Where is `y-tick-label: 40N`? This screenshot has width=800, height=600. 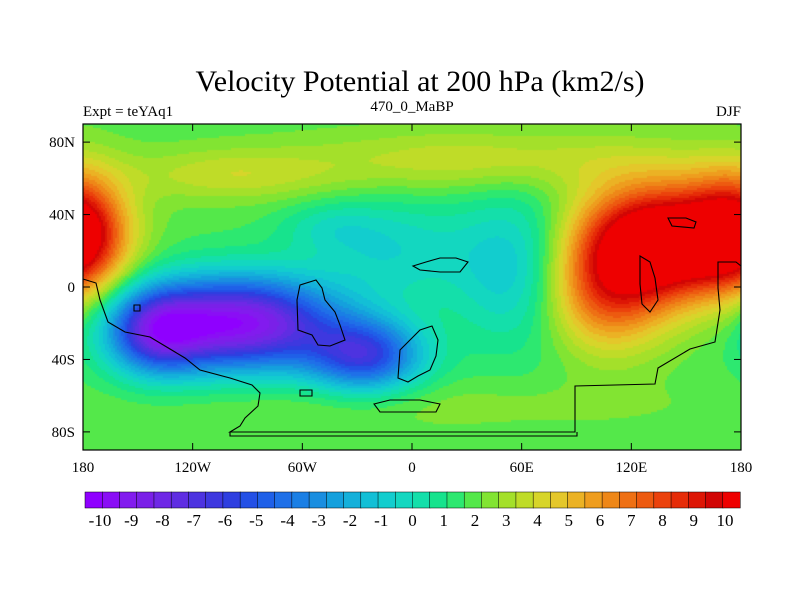 y-tick-label: 40N is located at coordinates (62, 216).